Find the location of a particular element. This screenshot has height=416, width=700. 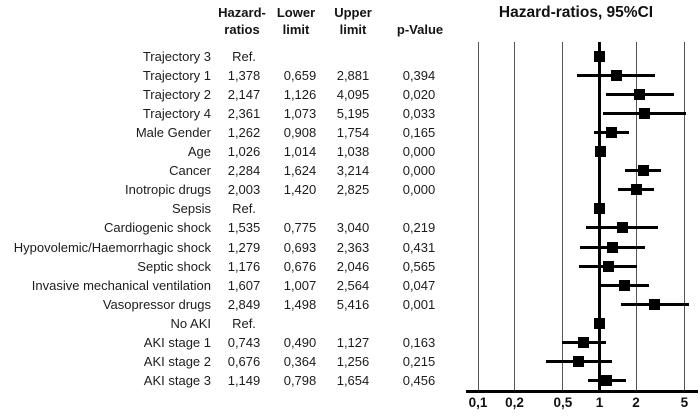

p-value is located at coordinates (419, 57).